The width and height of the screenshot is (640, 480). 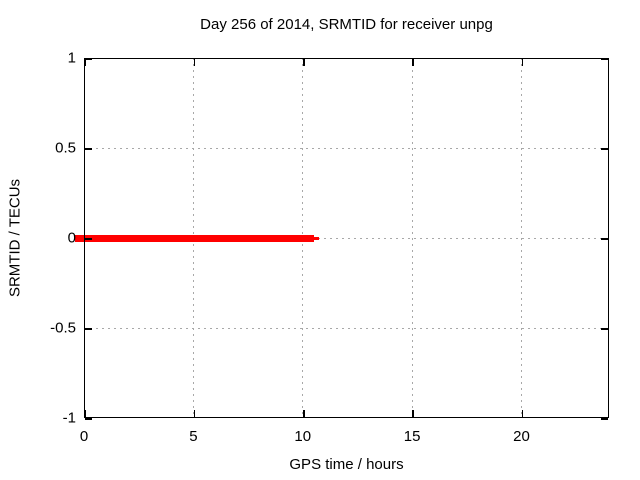 What do you see at coordinates (346, 148) in the screenshot?
I see `gridline-y-0.5` at bounding box center [346, 148].